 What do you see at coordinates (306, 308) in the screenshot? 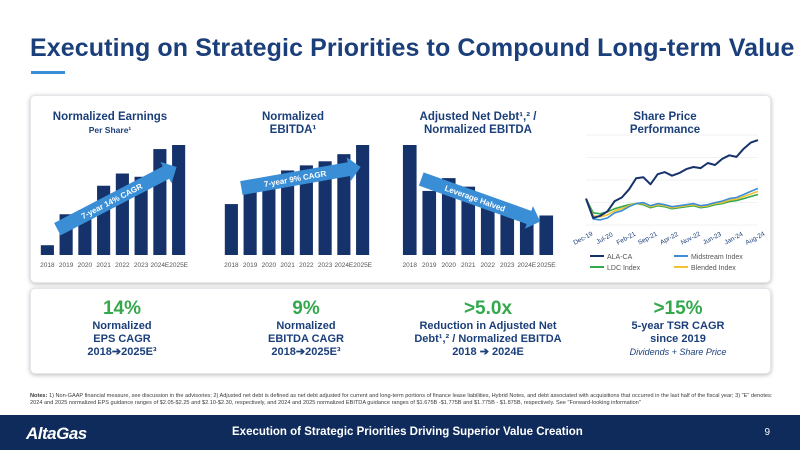
I see `metric-ebitda-value: 9%` at bounding box center [306, 308].